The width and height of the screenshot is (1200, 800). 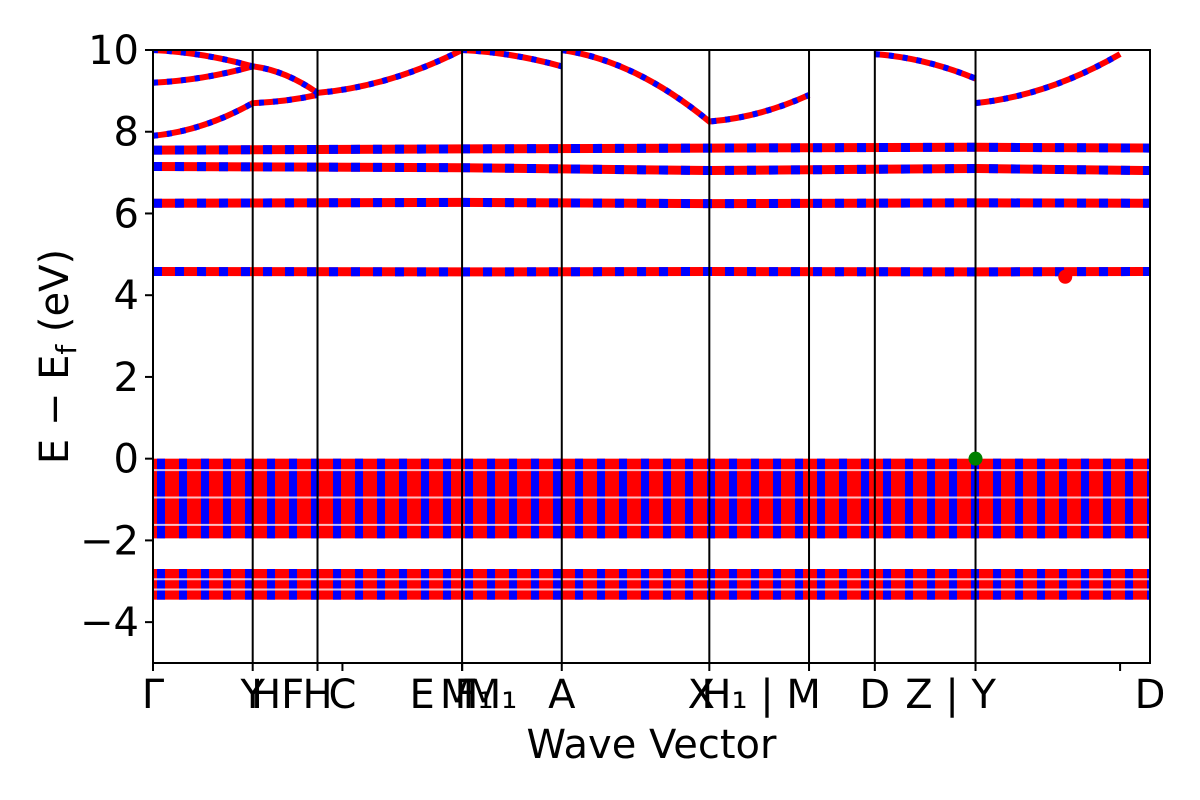 I want to click on y-tick-label: −2, so click(x=109, y=541).